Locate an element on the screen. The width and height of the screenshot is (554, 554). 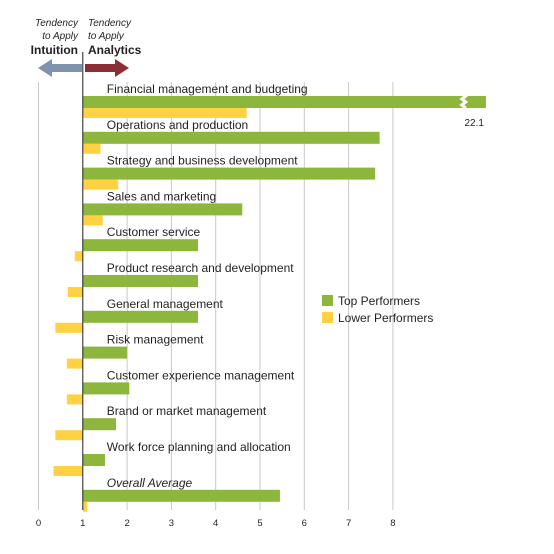
category-label: Strategy and business development is located at coordinates (202, 161).